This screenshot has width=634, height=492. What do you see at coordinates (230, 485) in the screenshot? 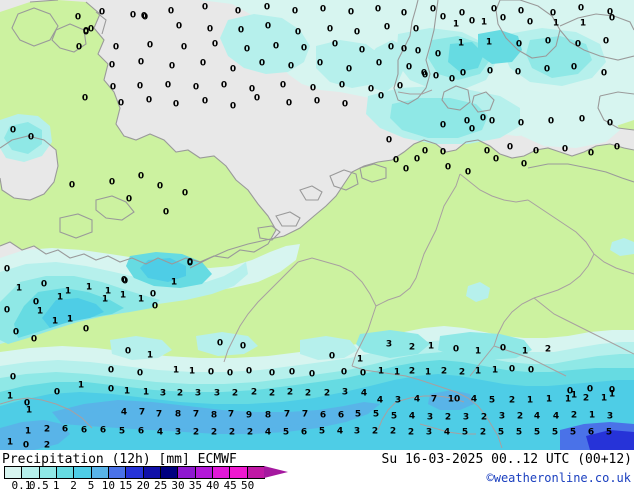
I see `scale-tick-45: 45` at bounding box center [230, 485].